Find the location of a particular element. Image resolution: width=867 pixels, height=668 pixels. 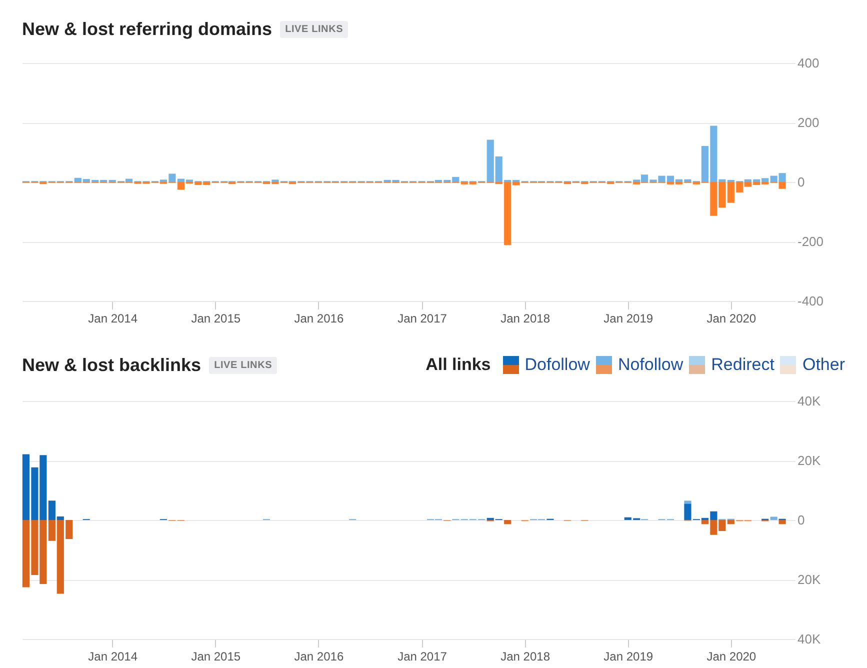

chart-title: New & lost referring domains is located at coordinates (147, 29).